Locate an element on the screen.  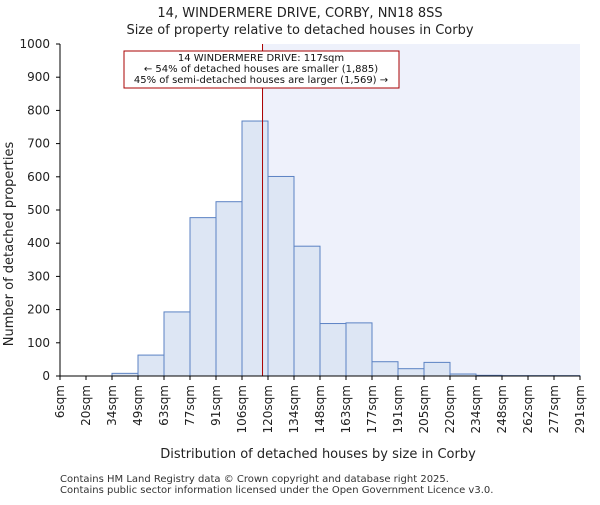
x-tick-label: 234sqm is located at coordinates (476, 409).